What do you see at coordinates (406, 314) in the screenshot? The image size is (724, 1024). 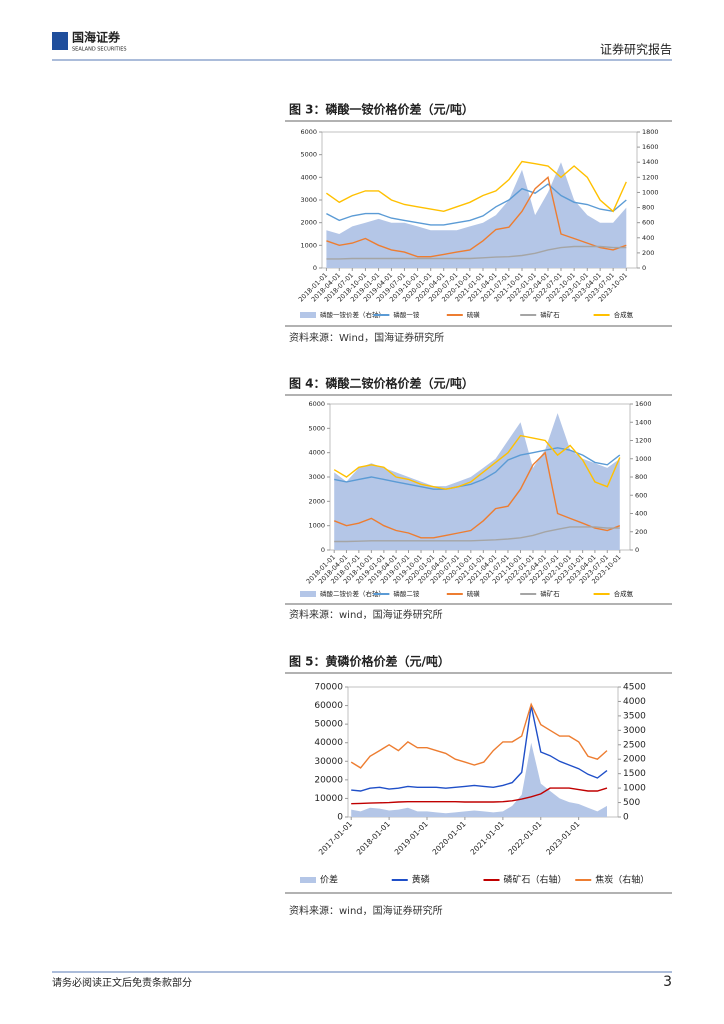 I see `legend-label: 磷酸一铵` at bounding box center [406, 314].